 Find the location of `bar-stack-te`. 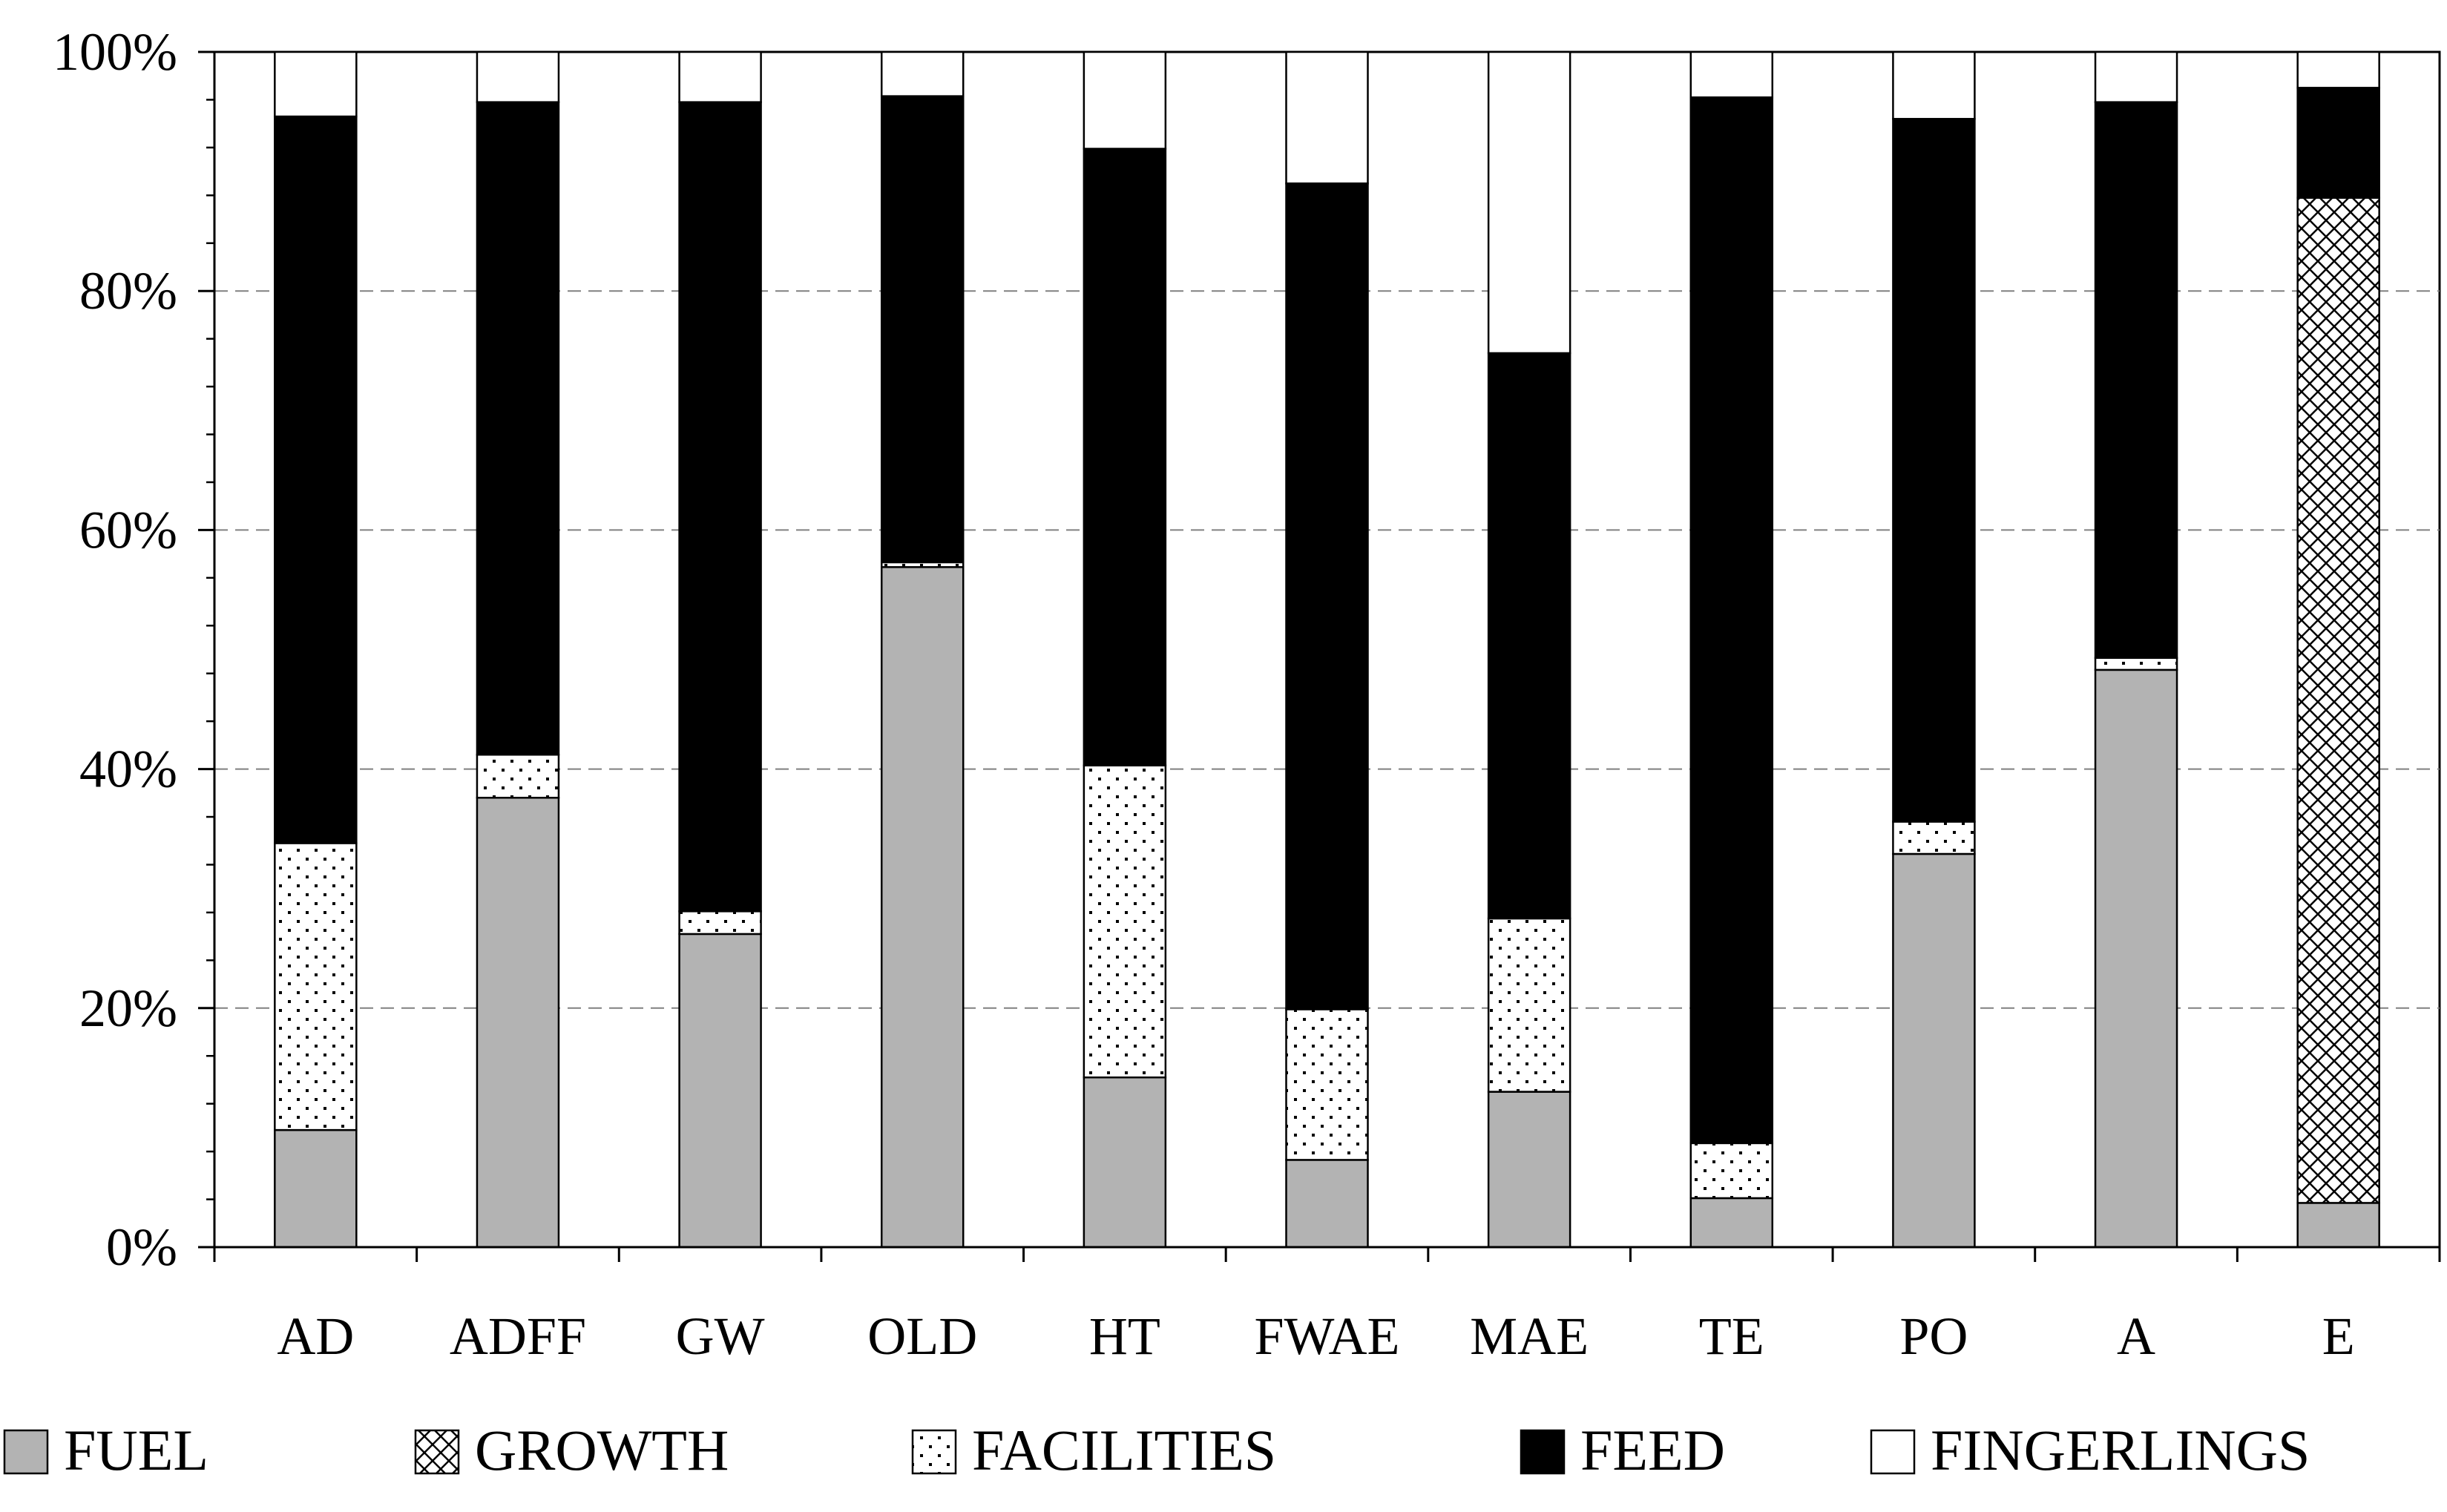

bar-stack-te is located at coordinates (1731, 650).